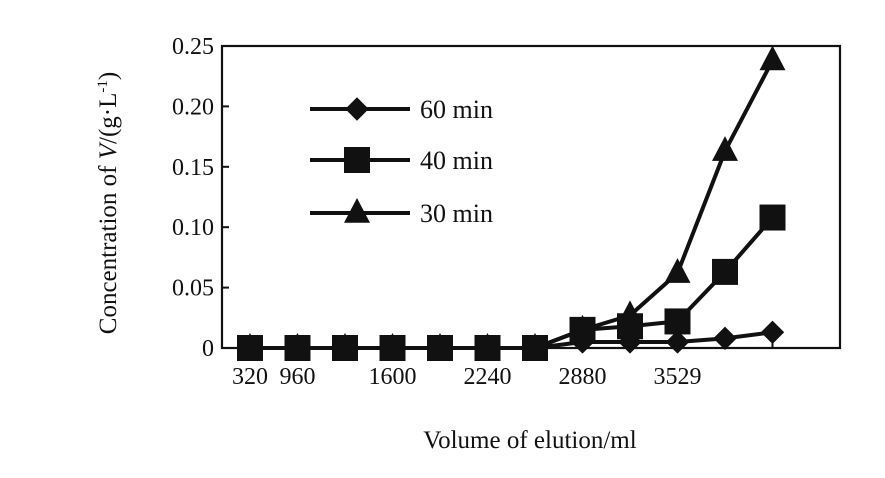 This screenshot has height=478, width=885. I want to click on y-axis-title: Concentration of V/(g·L-1), so click(108, 203).